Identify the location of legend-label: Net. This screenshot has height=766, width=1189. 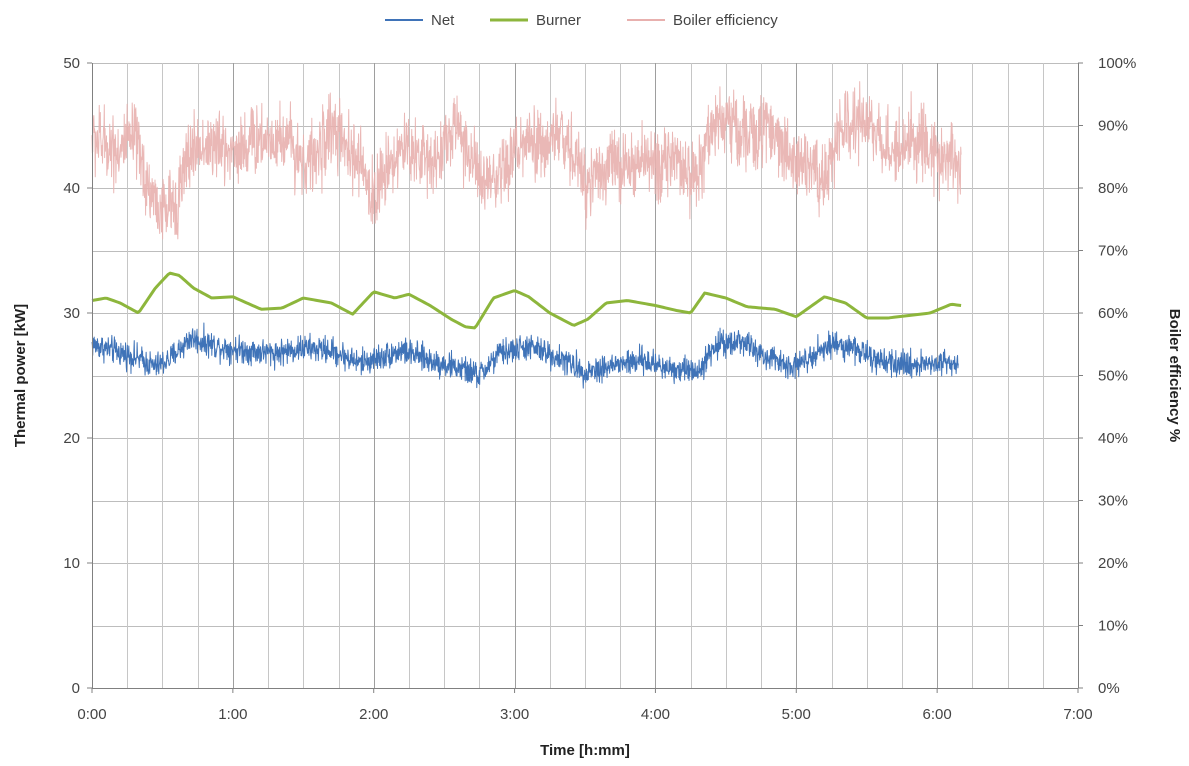
(443, 20).